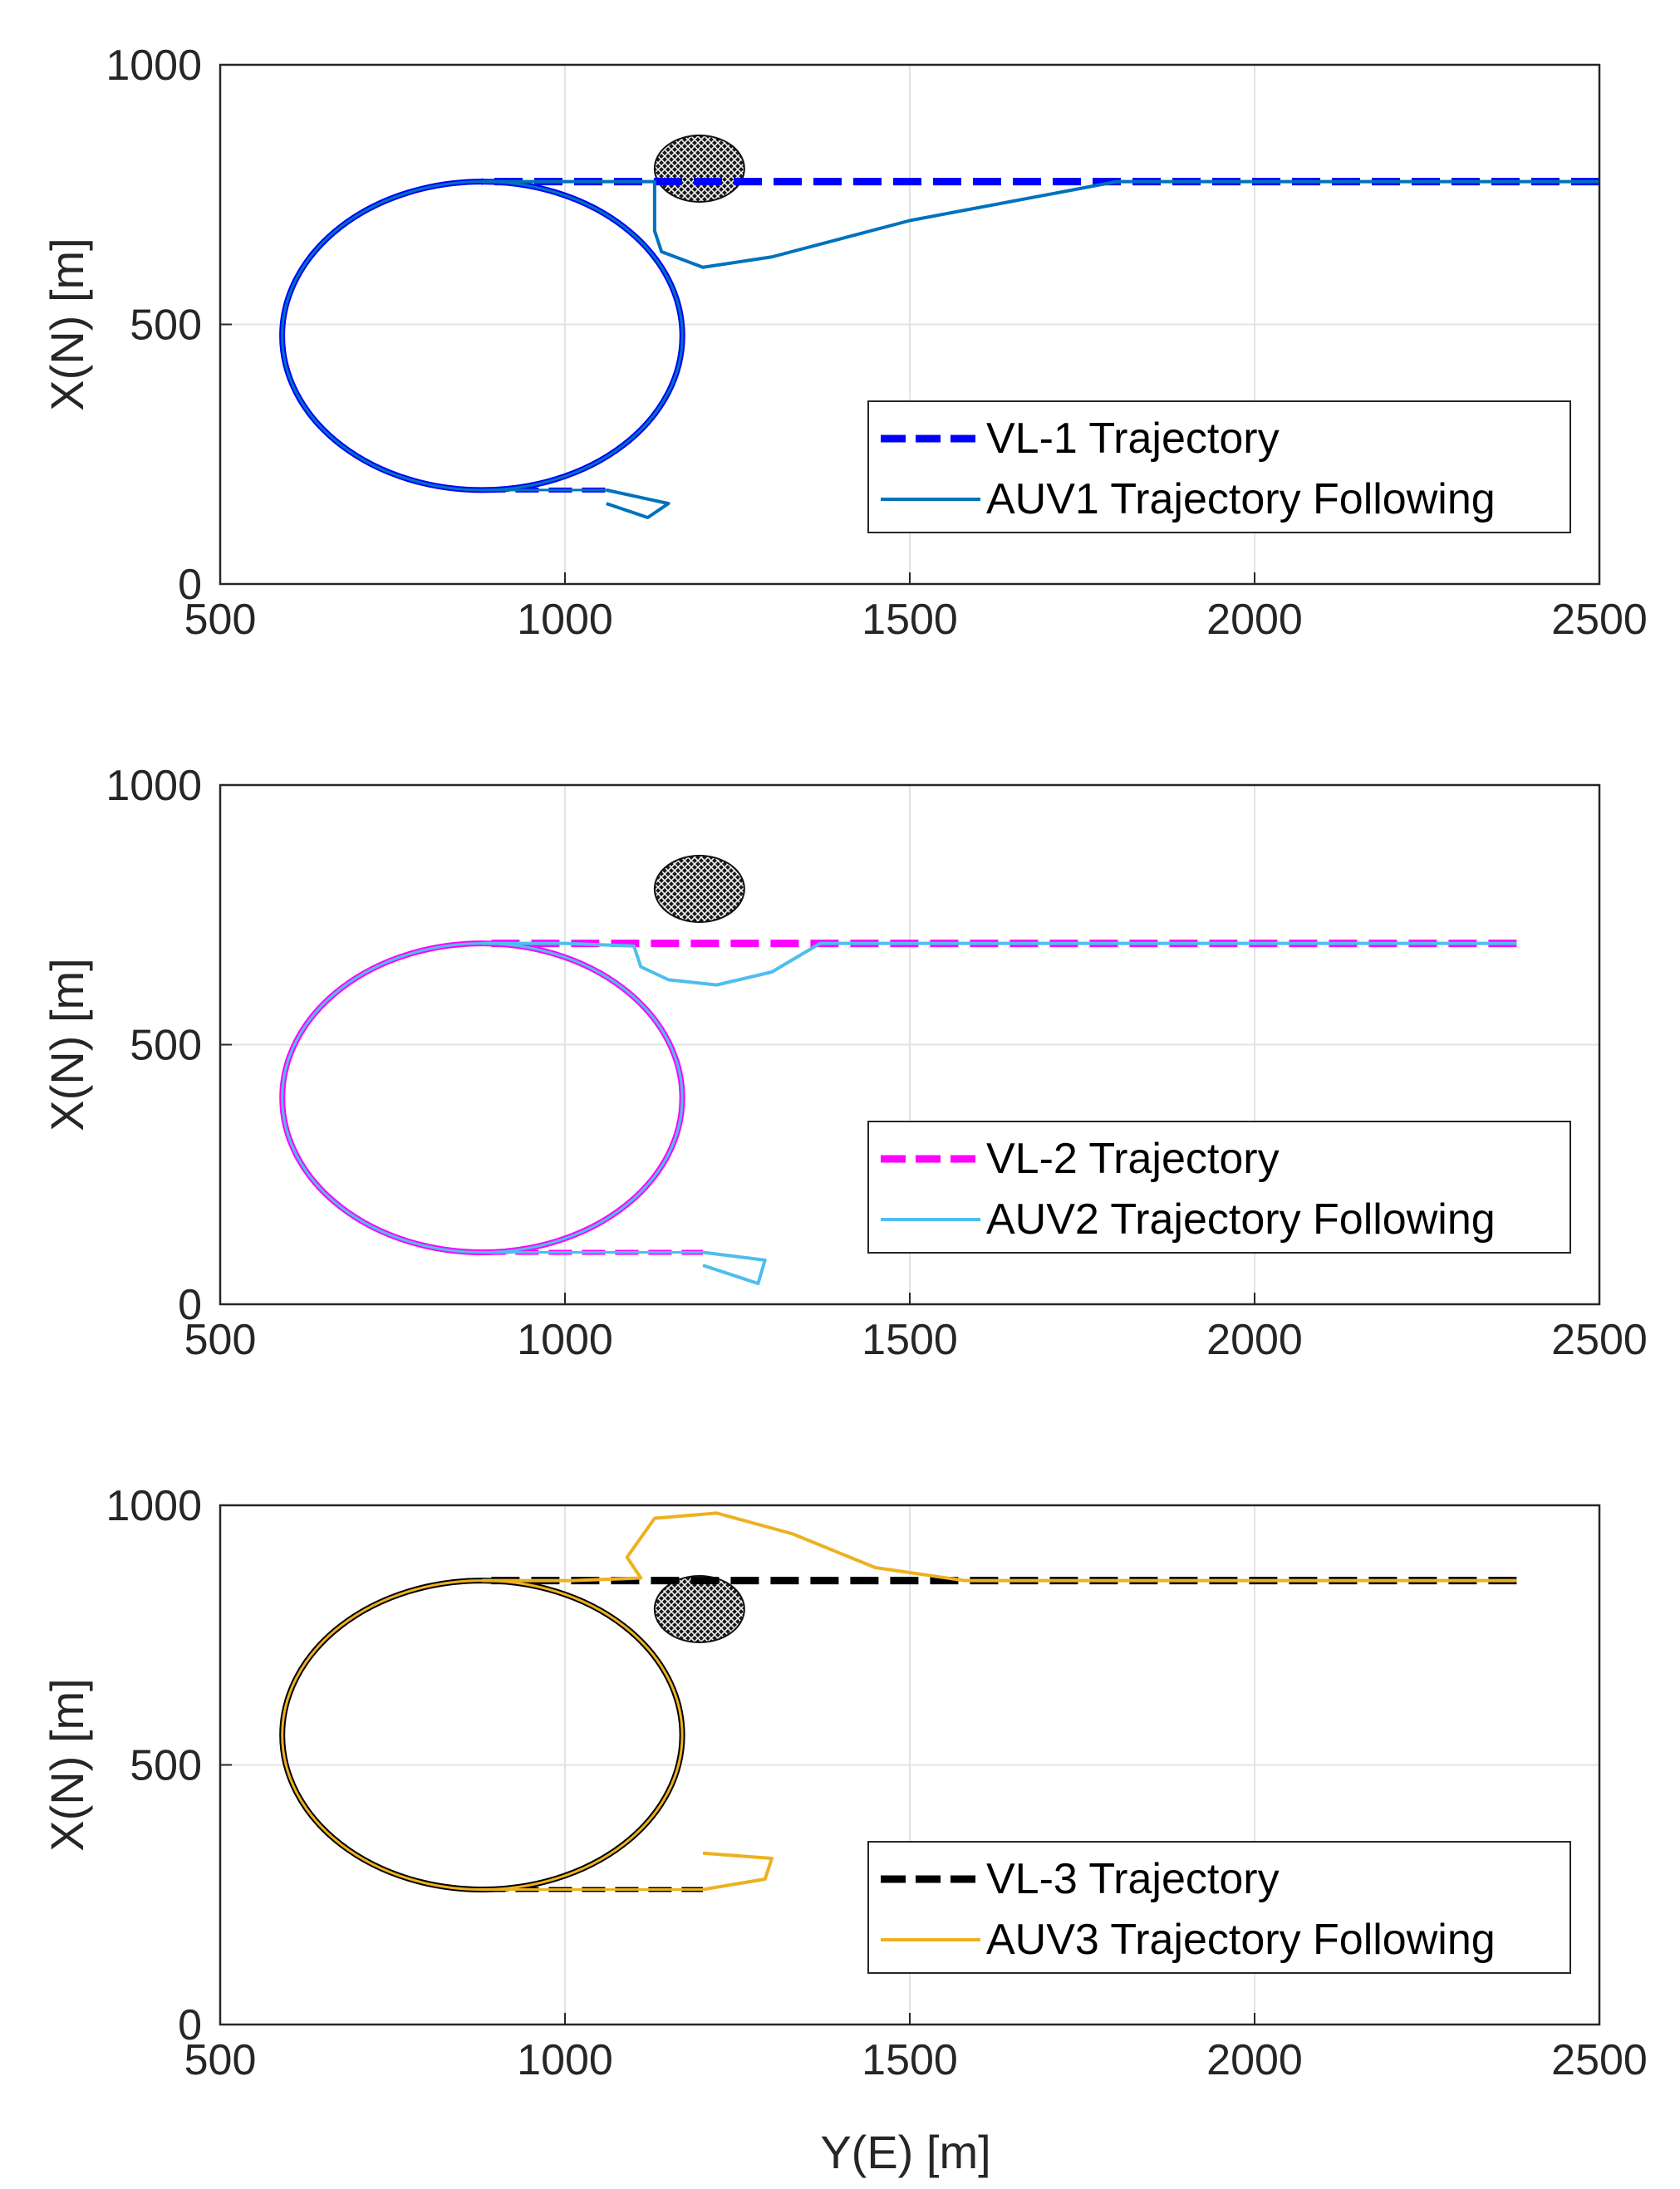  Describe the element at coordinates (905, 2152) in the screenshot. I see `x-axis-label: Y(E) [m]` at that location.